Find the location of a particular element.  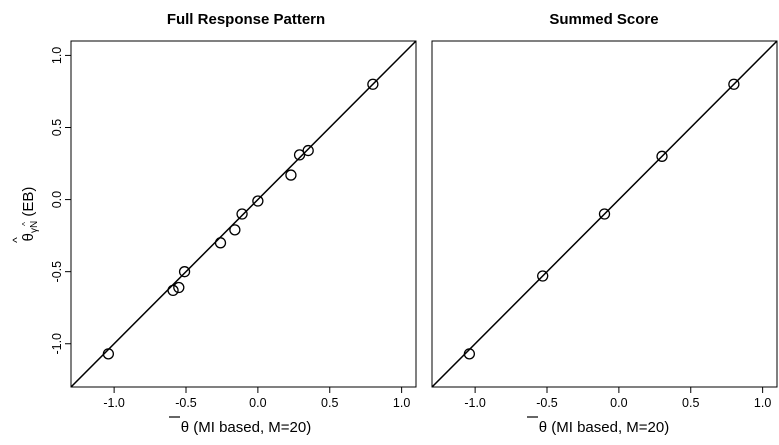

theta-hat-mark: ^ is located at coordinates (17, 240).